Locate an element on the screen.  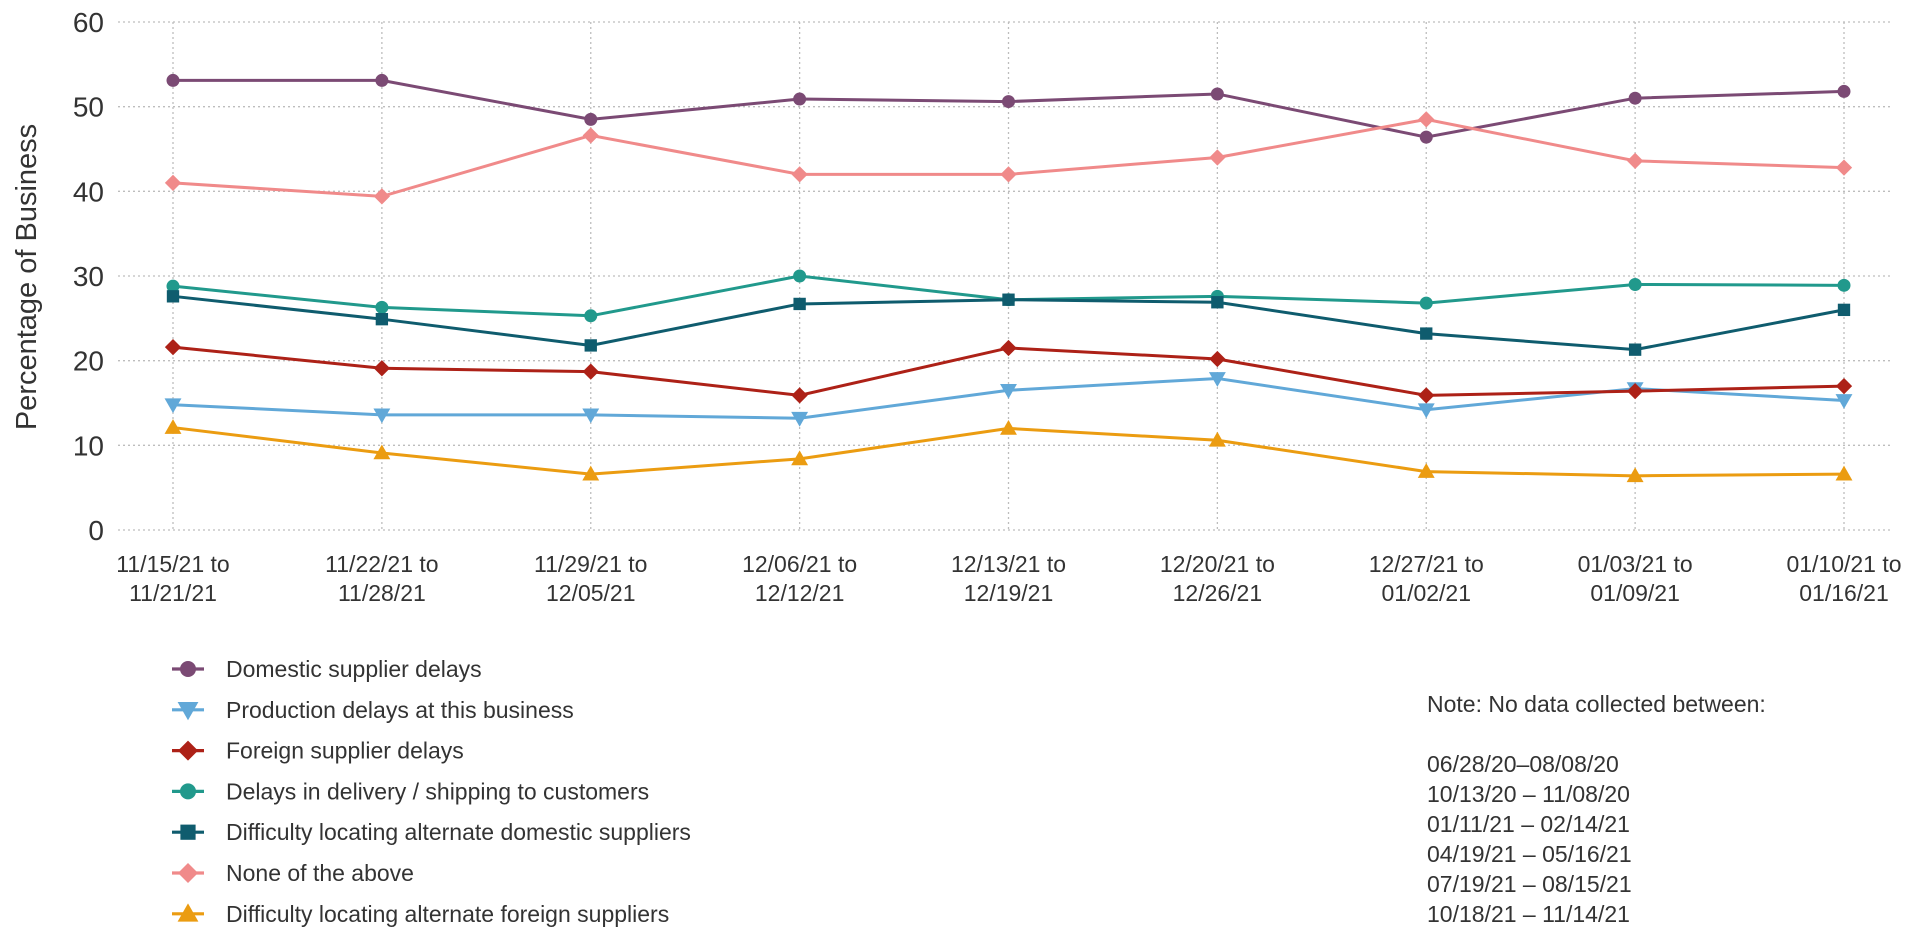
y-axis: Percentage of Business 0 10 20 30 40 50 60 is located at coordinates (57, 276).